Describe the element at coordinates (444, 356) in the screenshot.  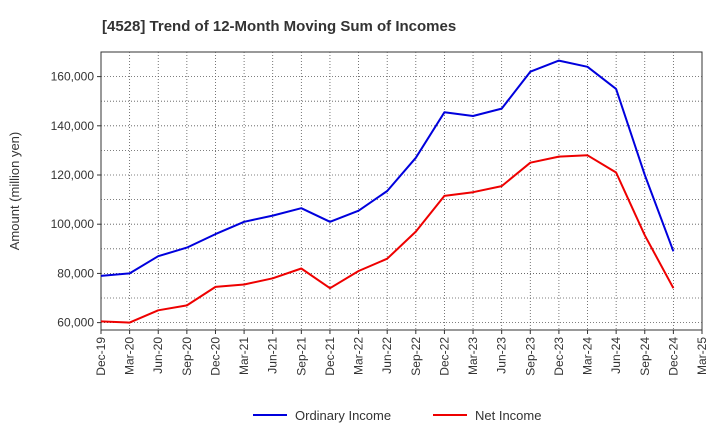
I see `x-tick-label: Dec-22` at that location.